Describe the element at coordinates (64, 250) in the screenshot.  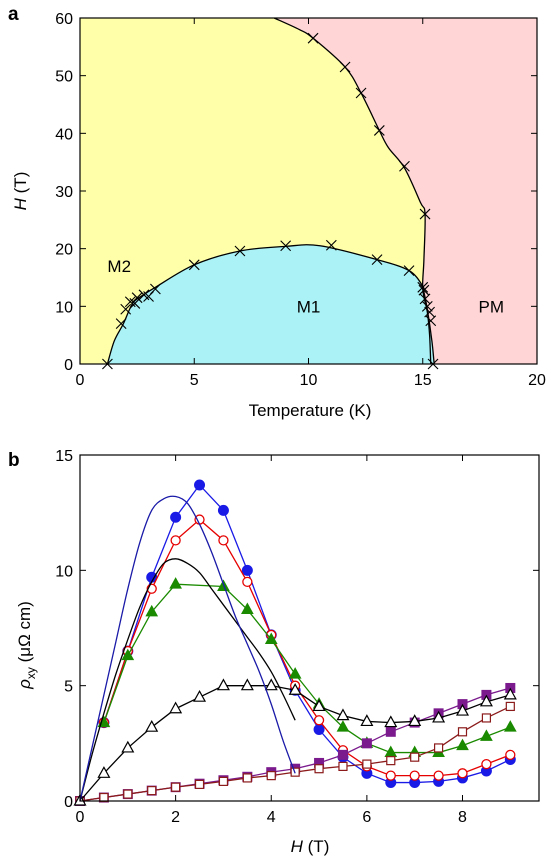
I see `panel-a-y-tick-label: 20` at that location.